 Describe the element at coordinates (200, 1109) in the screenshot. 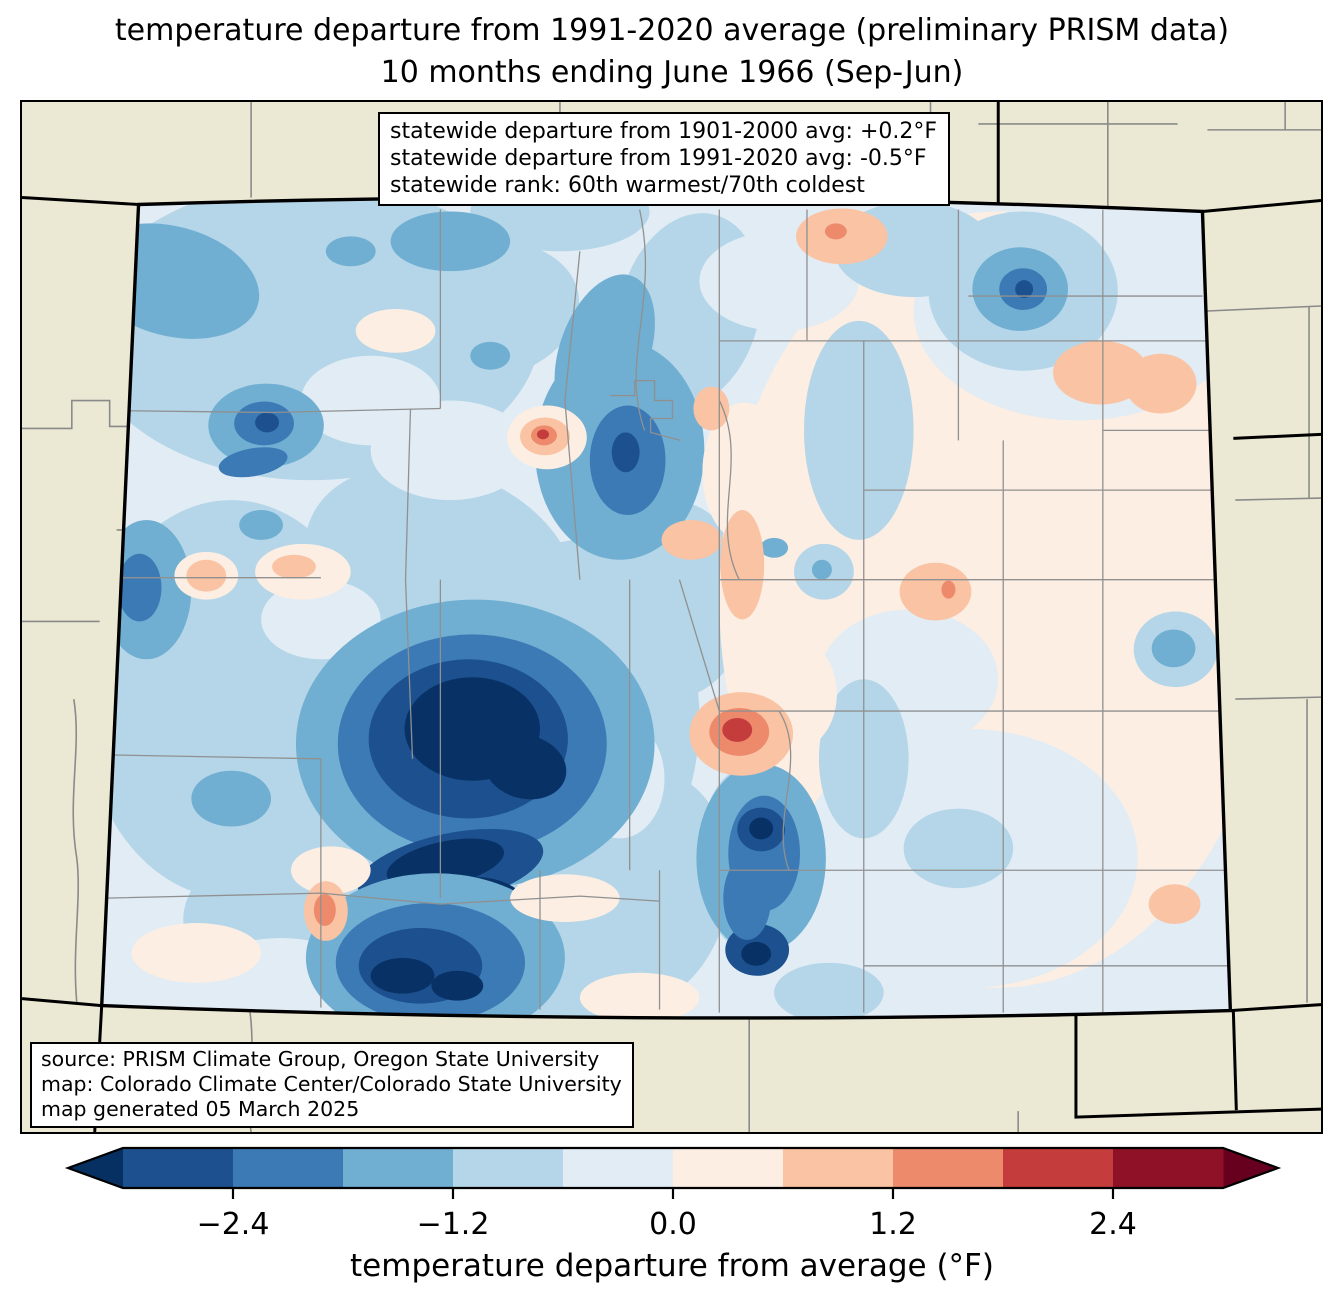

I see `source-line-3: map generated 05 March 2025` at that location.